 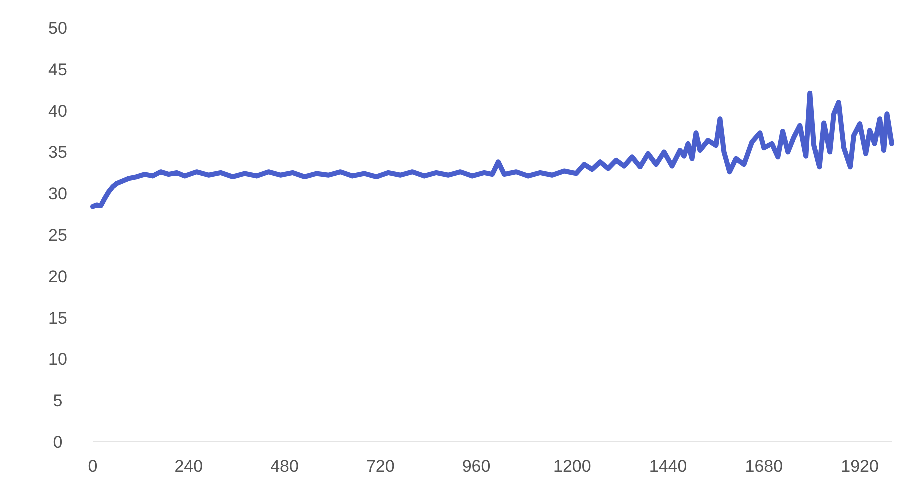 I want to click on y-tick-label: 30, so click(x=58, y=194).